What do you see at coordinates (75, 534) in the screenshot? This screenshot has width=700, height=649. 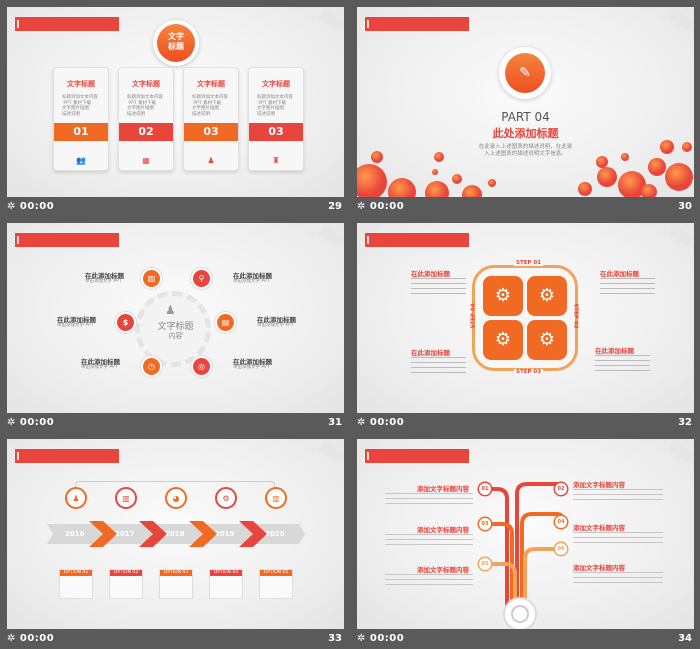 I see `year-label: 2016` at bounding box center [75, 534].